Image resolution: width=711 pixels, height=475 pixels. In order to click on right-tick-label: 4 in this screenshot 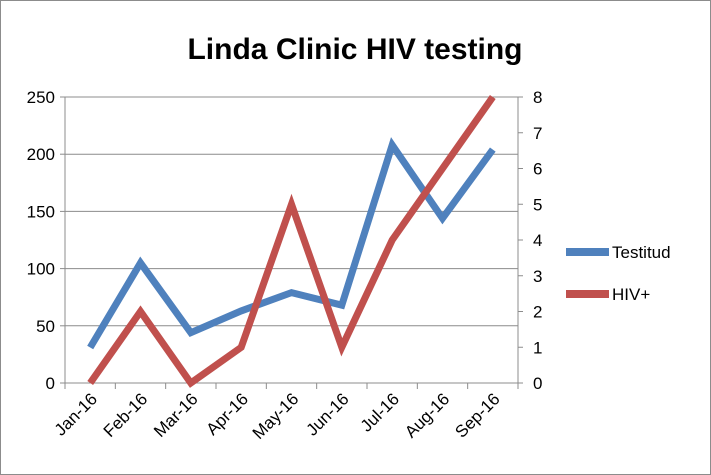, I will do `click(537, 240)`.